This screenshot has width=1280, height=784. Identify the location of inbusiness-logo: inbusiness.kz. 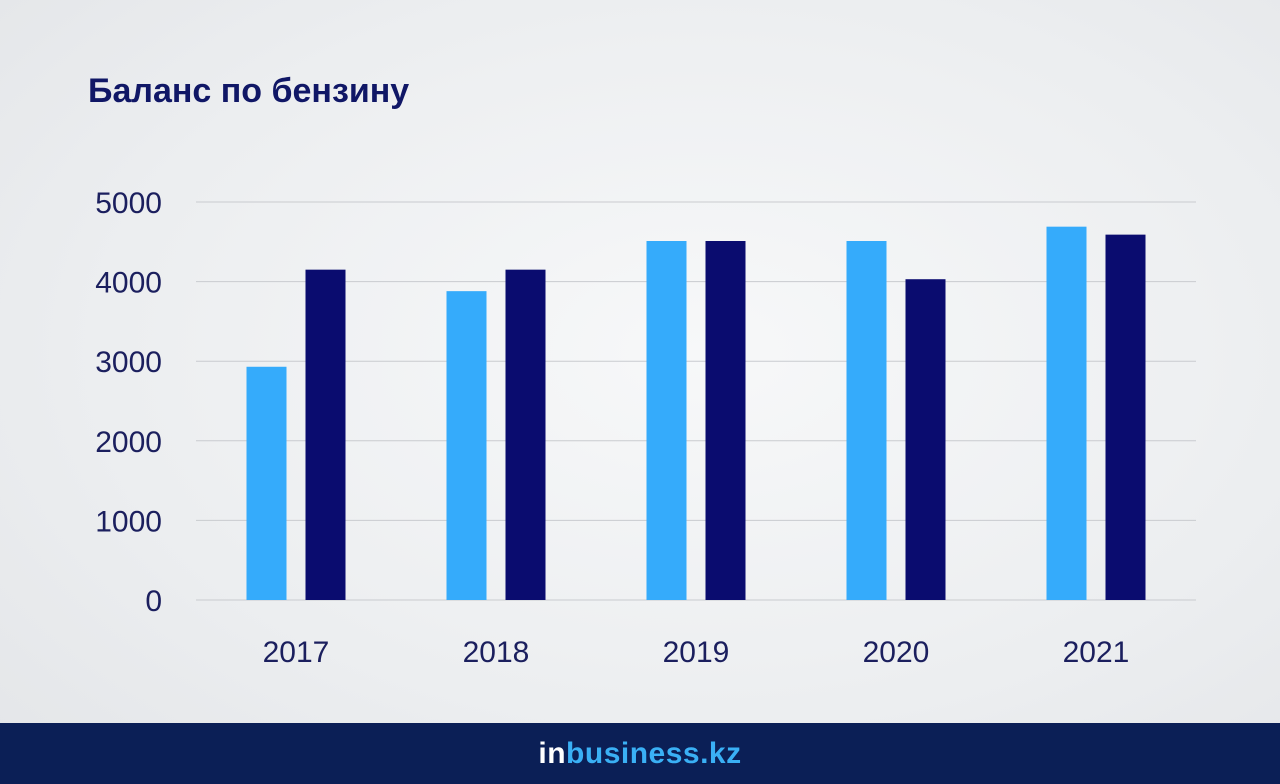
(639, 754).